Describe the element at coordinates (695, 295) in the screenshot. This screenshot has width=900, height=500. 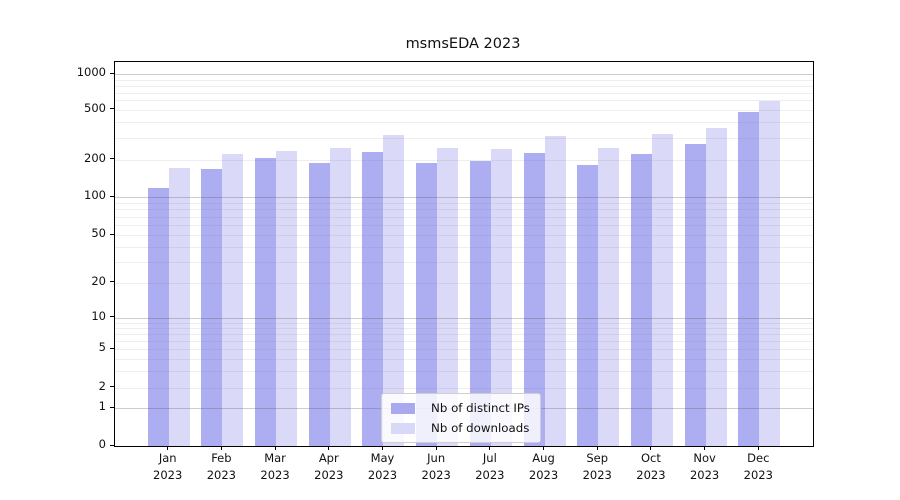
I see `bar-distinct-ips-nov` at that location.